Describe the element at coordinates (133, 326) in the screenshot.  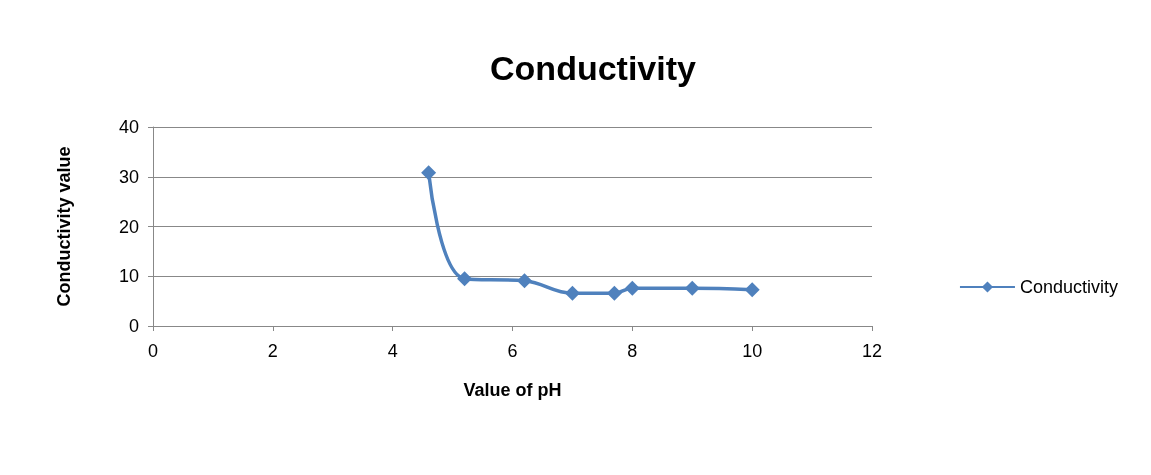
I see `y-tick-label: 0` at that location.